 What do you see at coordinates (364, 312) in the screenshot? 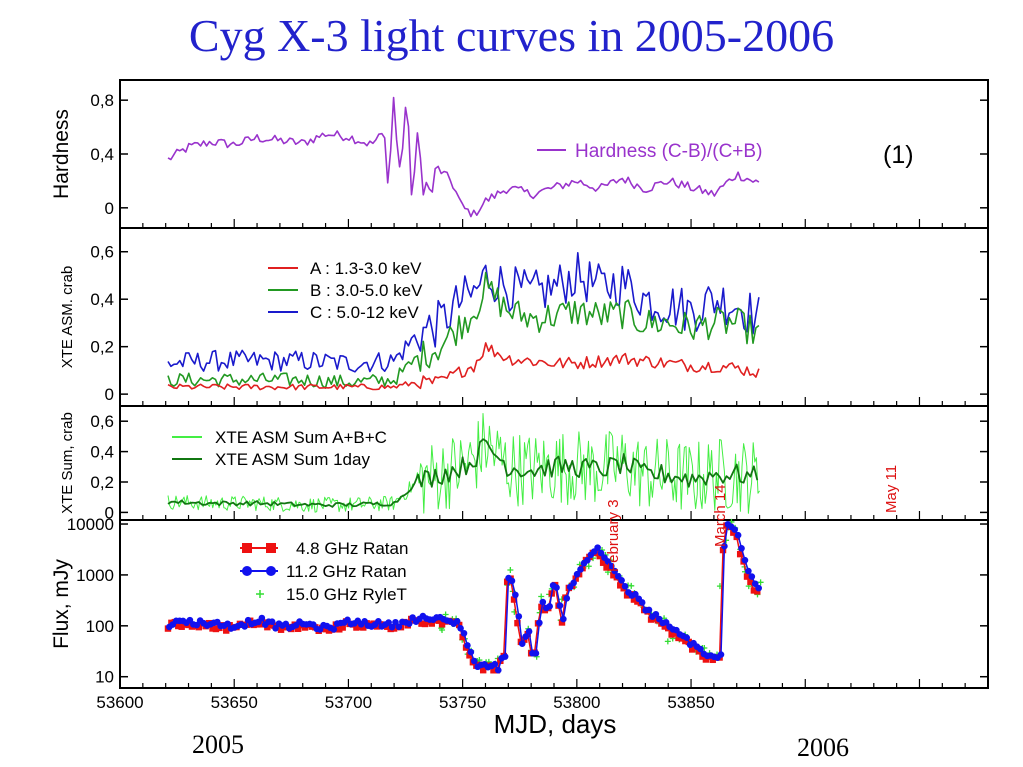
I see `legend-label-C: C : 5.0-12 keV` at bounding box center [364, 312].